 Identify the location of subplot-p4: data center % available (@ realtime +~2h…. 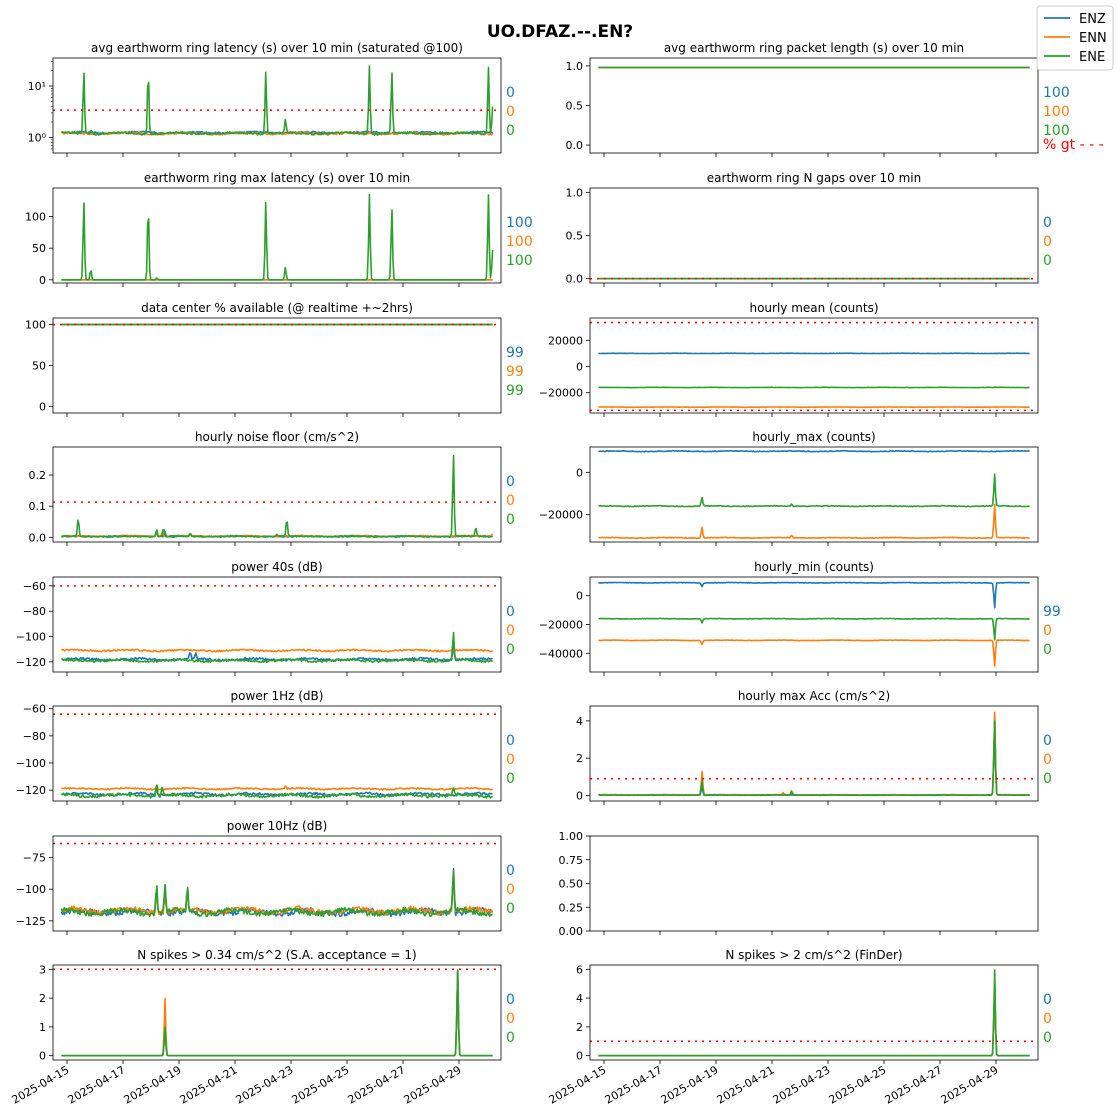
(274, 359).